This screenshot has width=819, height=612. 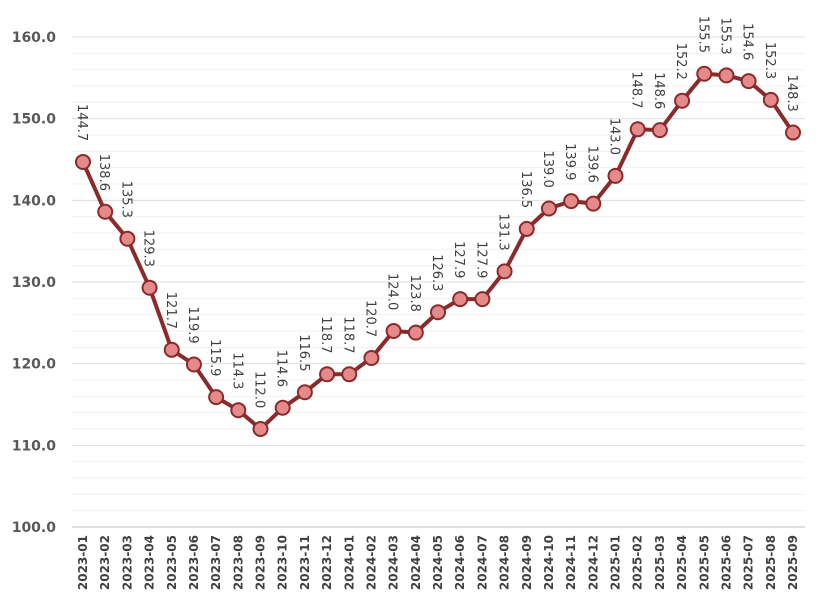 I want to click on data-label: 152.3, so click(x=769, y=60).